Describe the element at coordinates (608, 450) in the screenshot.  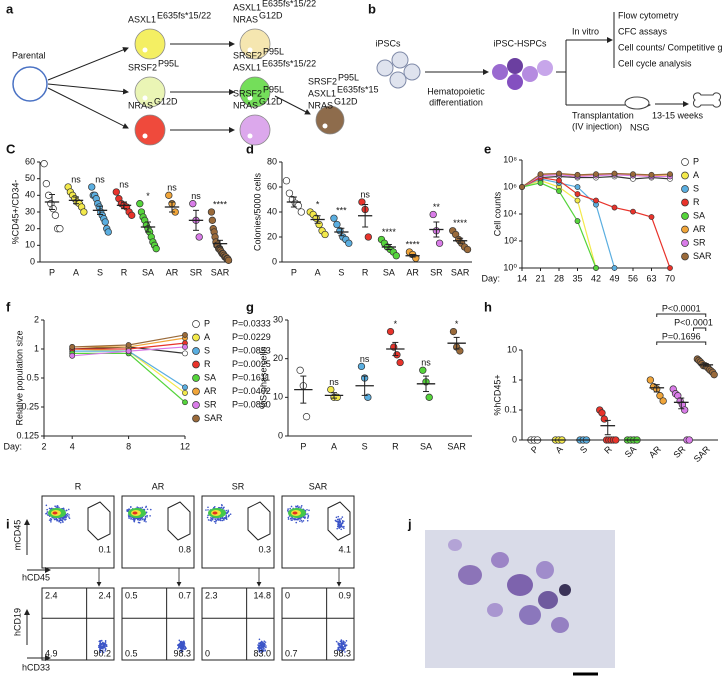
I see `x-tick-label: R` at that location.